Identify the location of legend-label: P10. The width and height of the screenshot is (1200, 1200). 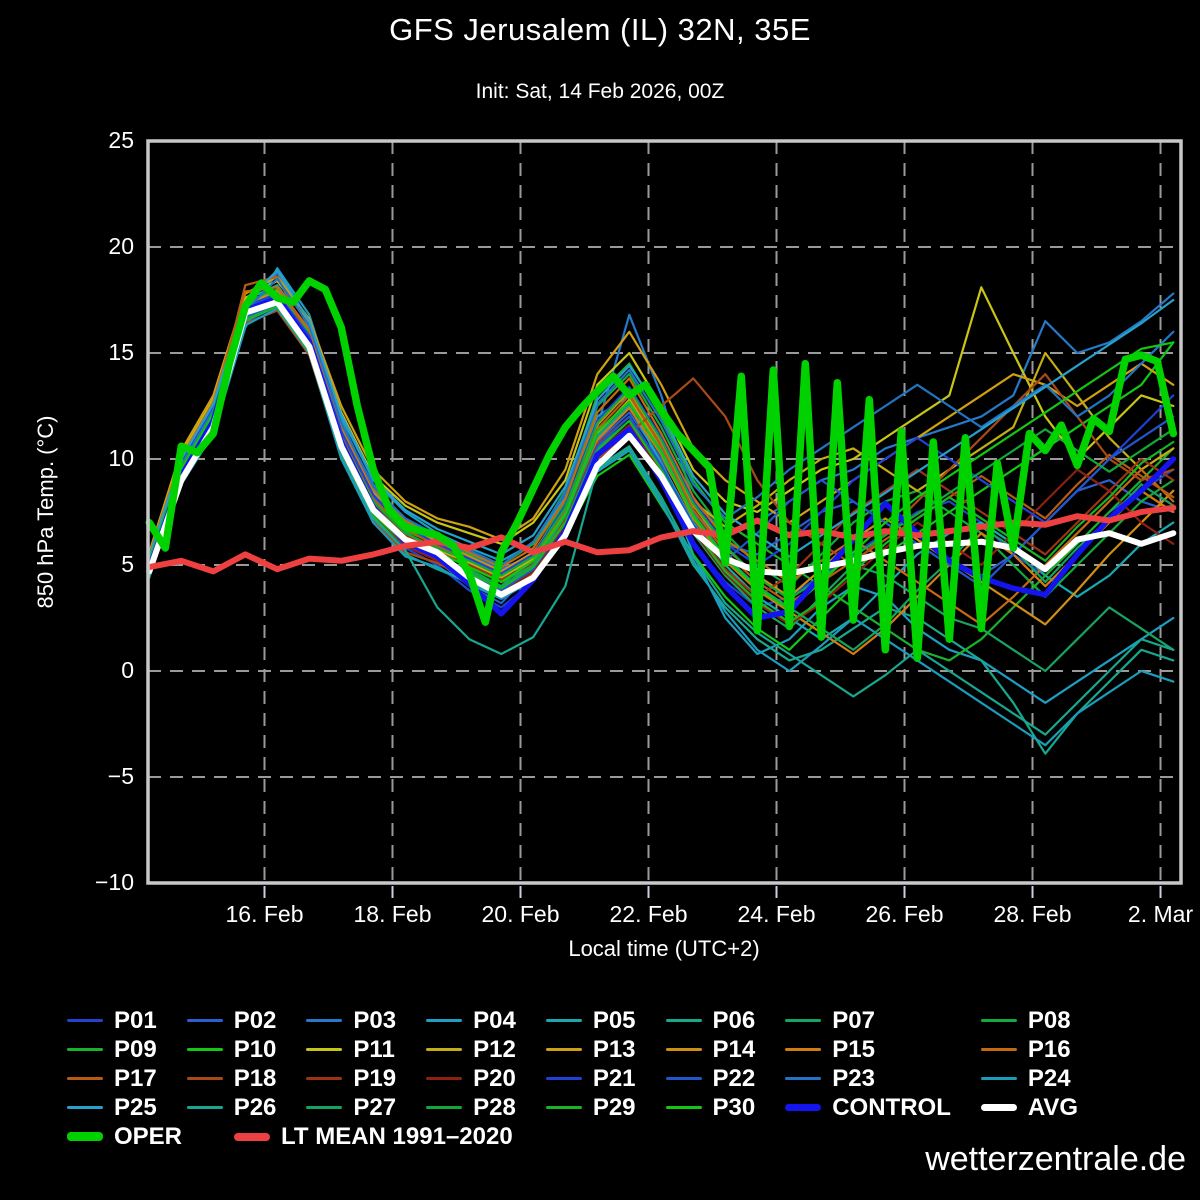
(255, 1049).